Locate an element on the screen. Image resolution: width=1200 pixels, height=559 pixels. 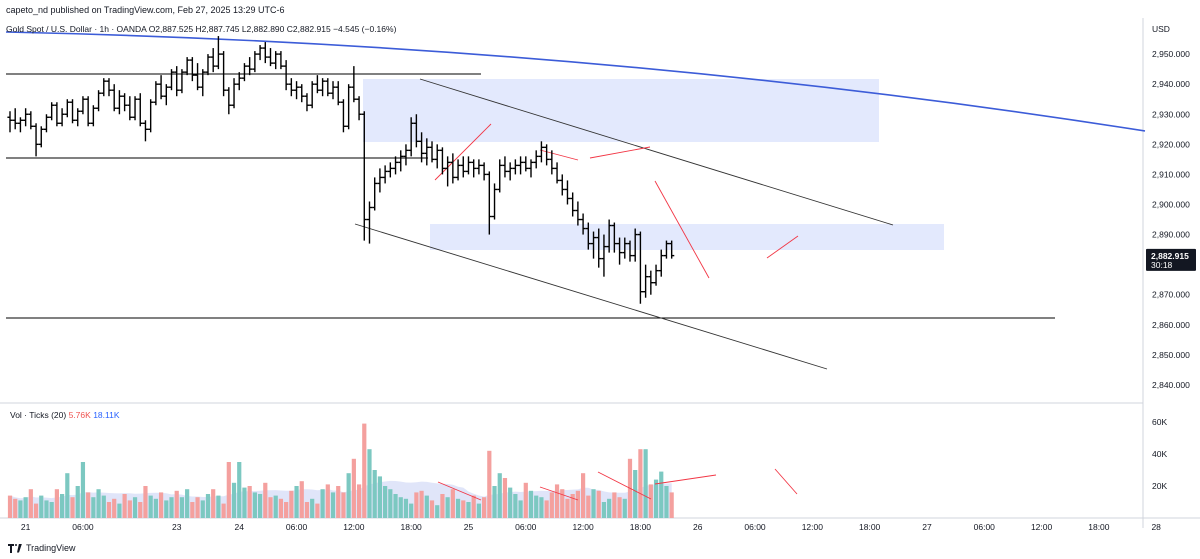
footer: TradingView is located at coordinates (42, 548).